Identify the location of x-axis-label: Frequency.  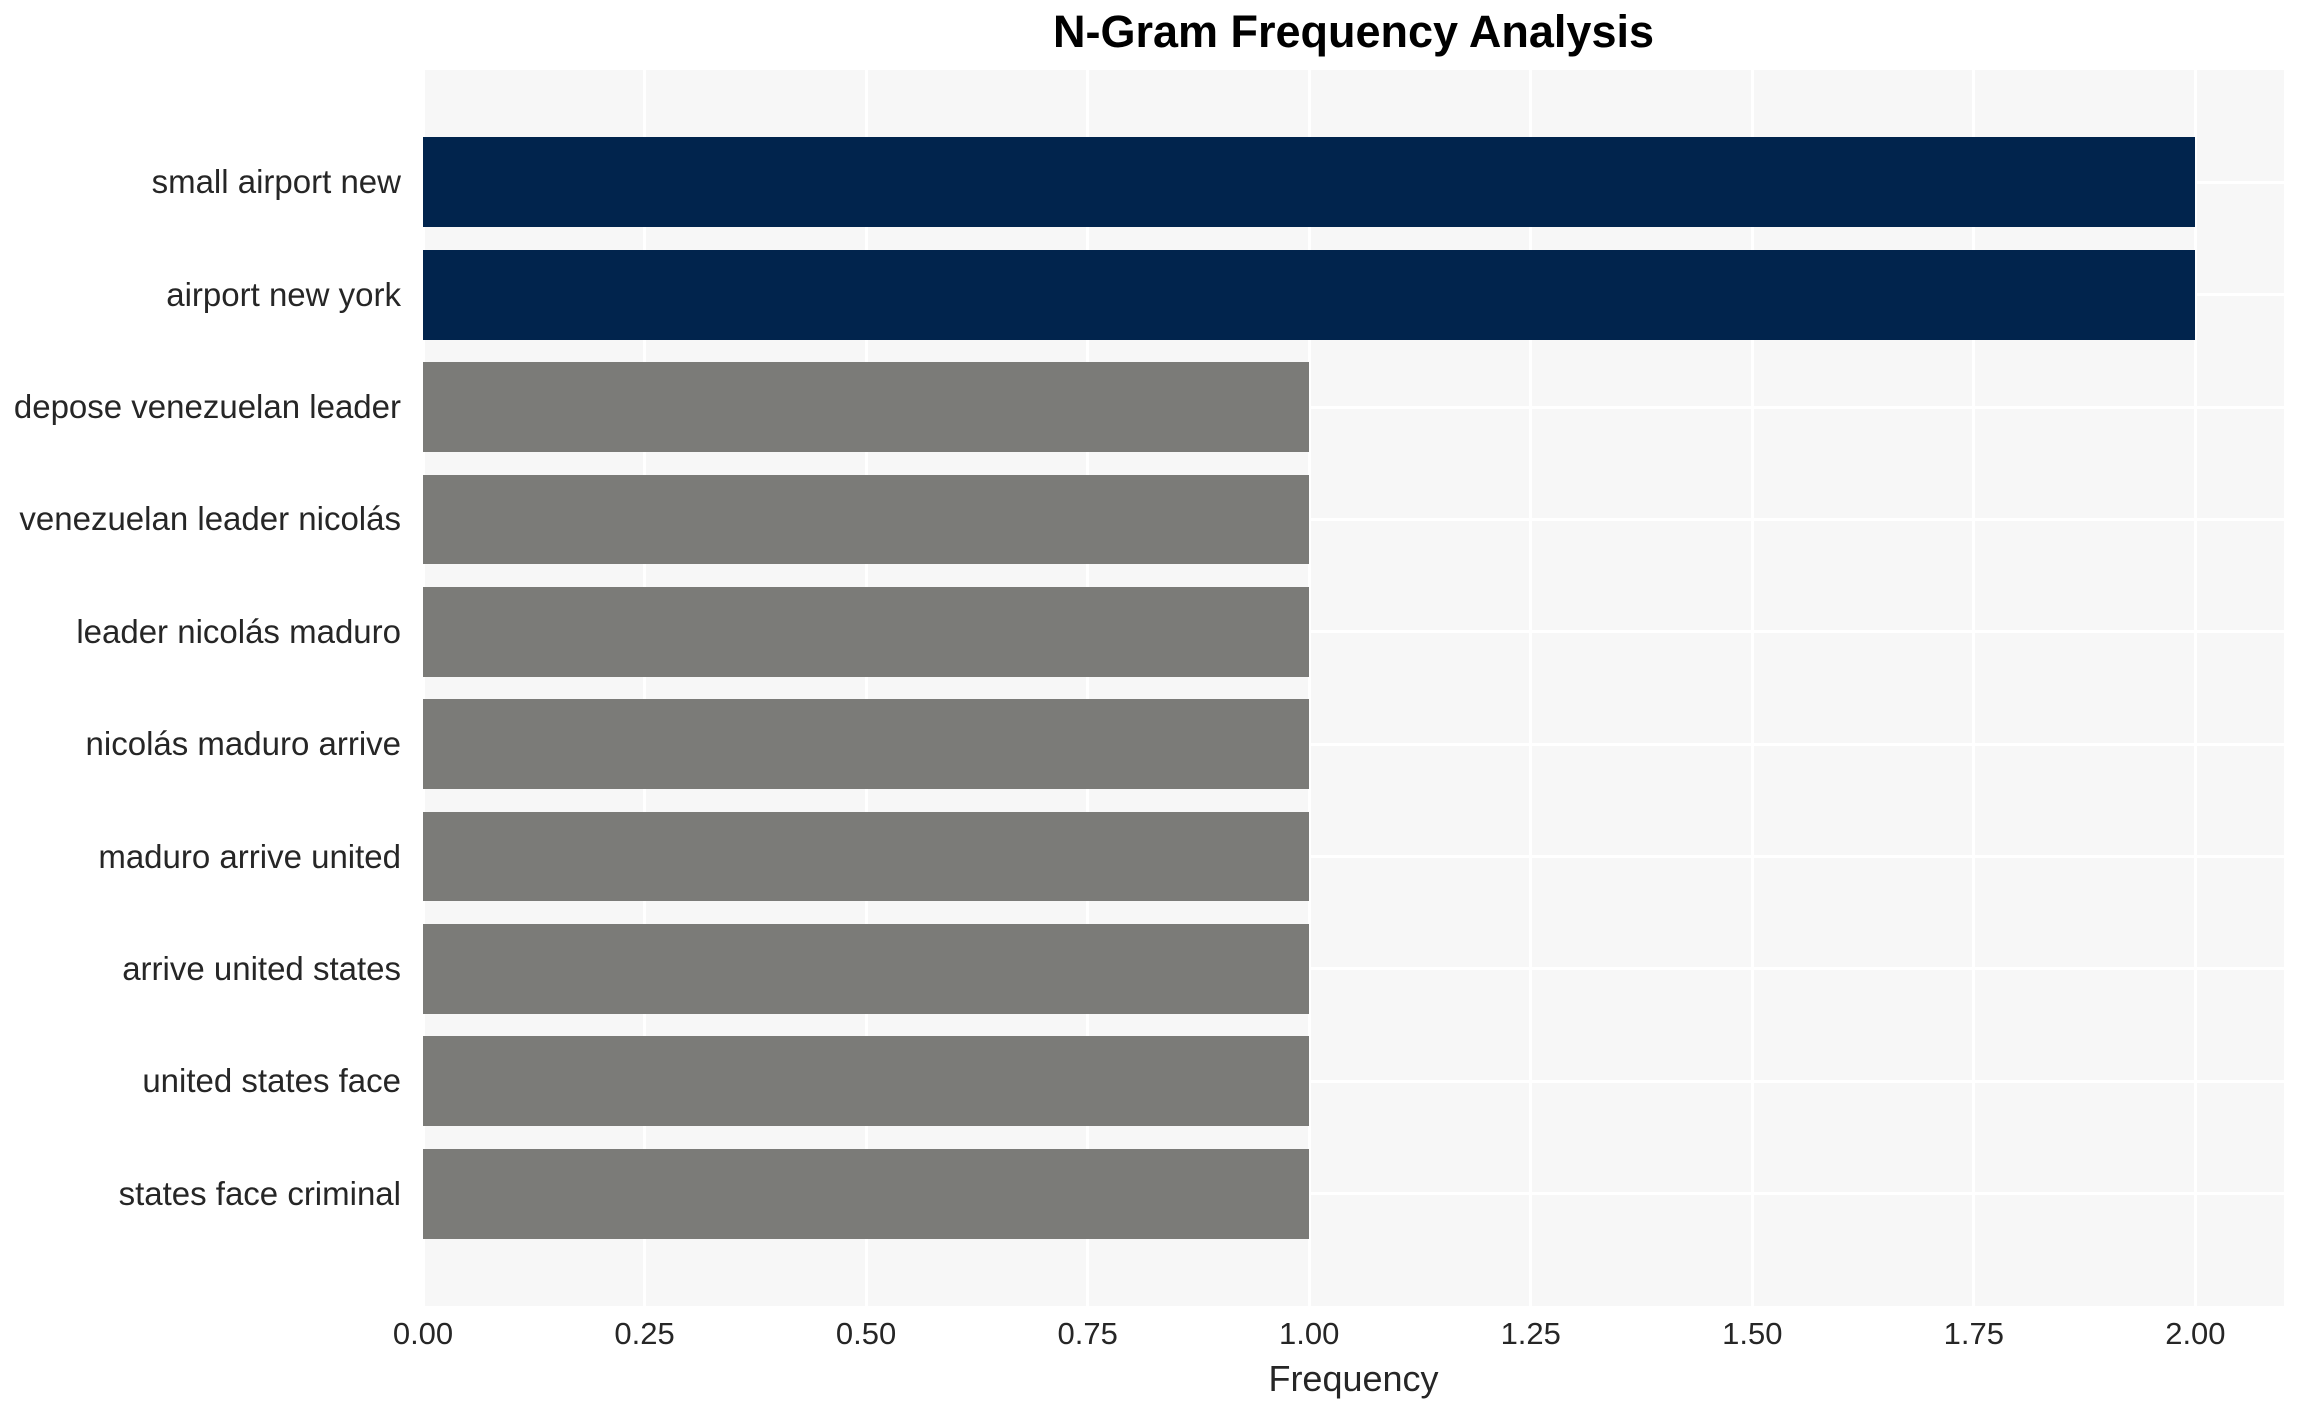
(1353, 1378).